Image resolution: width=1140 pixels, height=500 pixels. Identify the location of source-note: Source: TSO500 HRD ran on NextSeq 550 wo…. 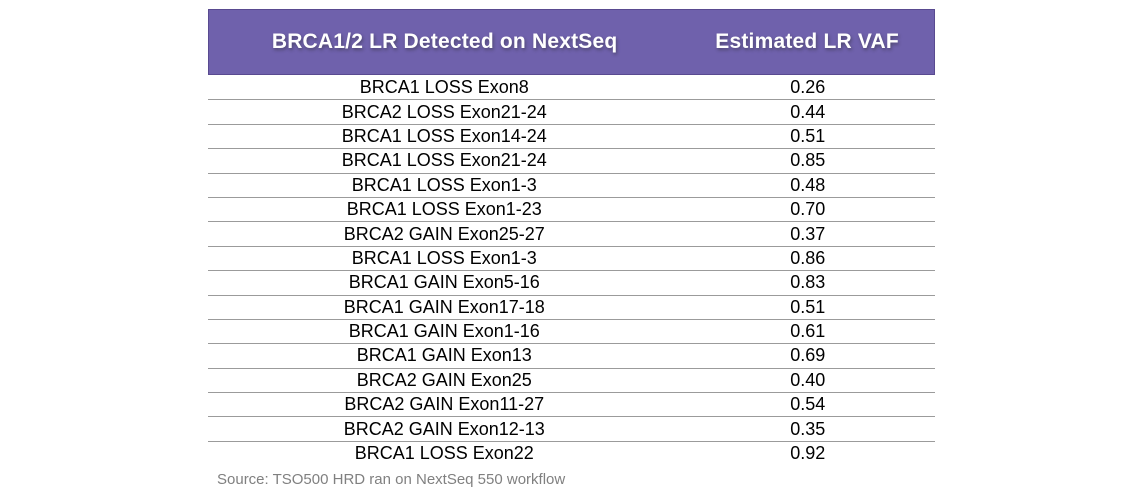
(391, 480).